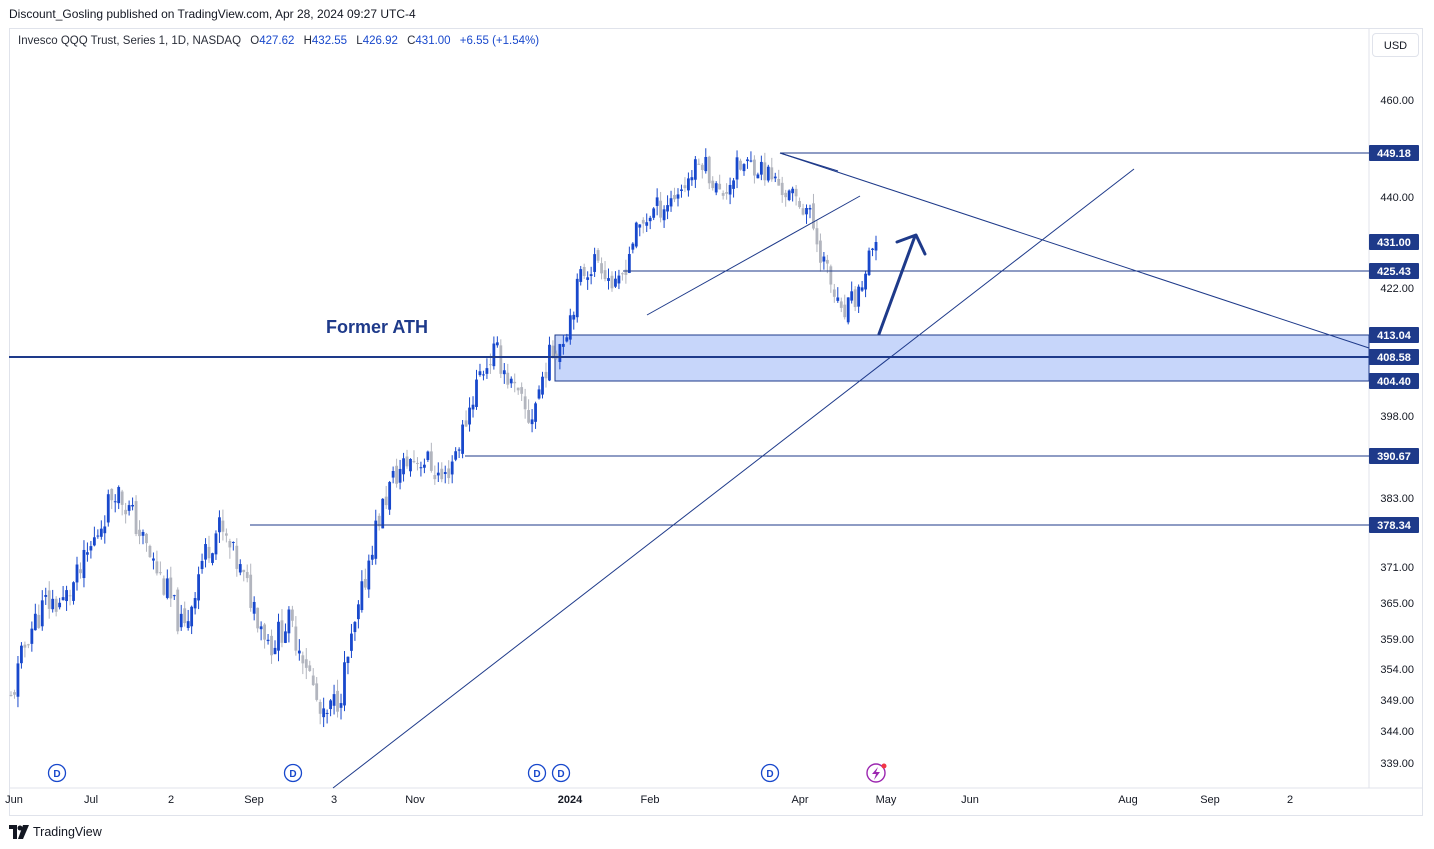 The height and width of the screenshot is (849, 1434). I want to click on change-value: +6.55 (+1.54%), so click(499, 41).